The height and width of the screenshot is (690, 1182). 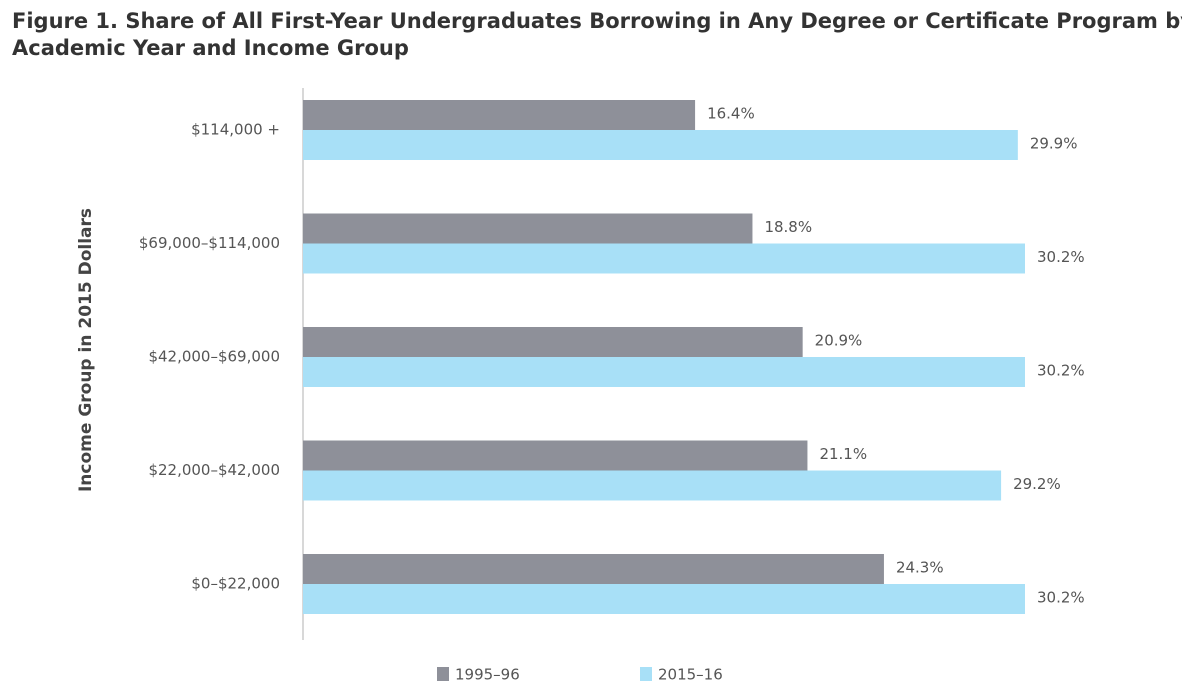 What do you see at coordinates (788, 227) in the screenshot?
I see `data-label: 18.8%` at bounding box center [788, 227].